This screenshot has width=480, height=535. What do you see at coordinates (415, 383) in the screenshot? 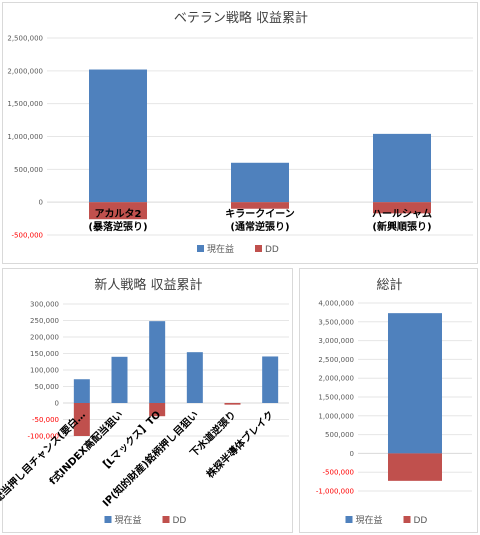
I see `total-bar-current` at bounding box center [415, 383].